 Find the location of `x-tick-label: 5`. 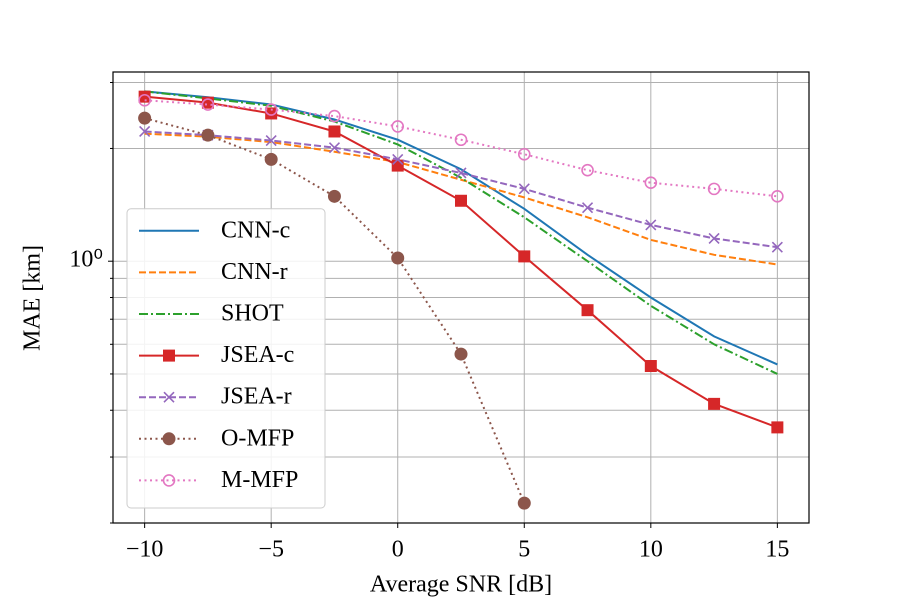

x-tick-label: 5 is located at coordinates (524, 550).